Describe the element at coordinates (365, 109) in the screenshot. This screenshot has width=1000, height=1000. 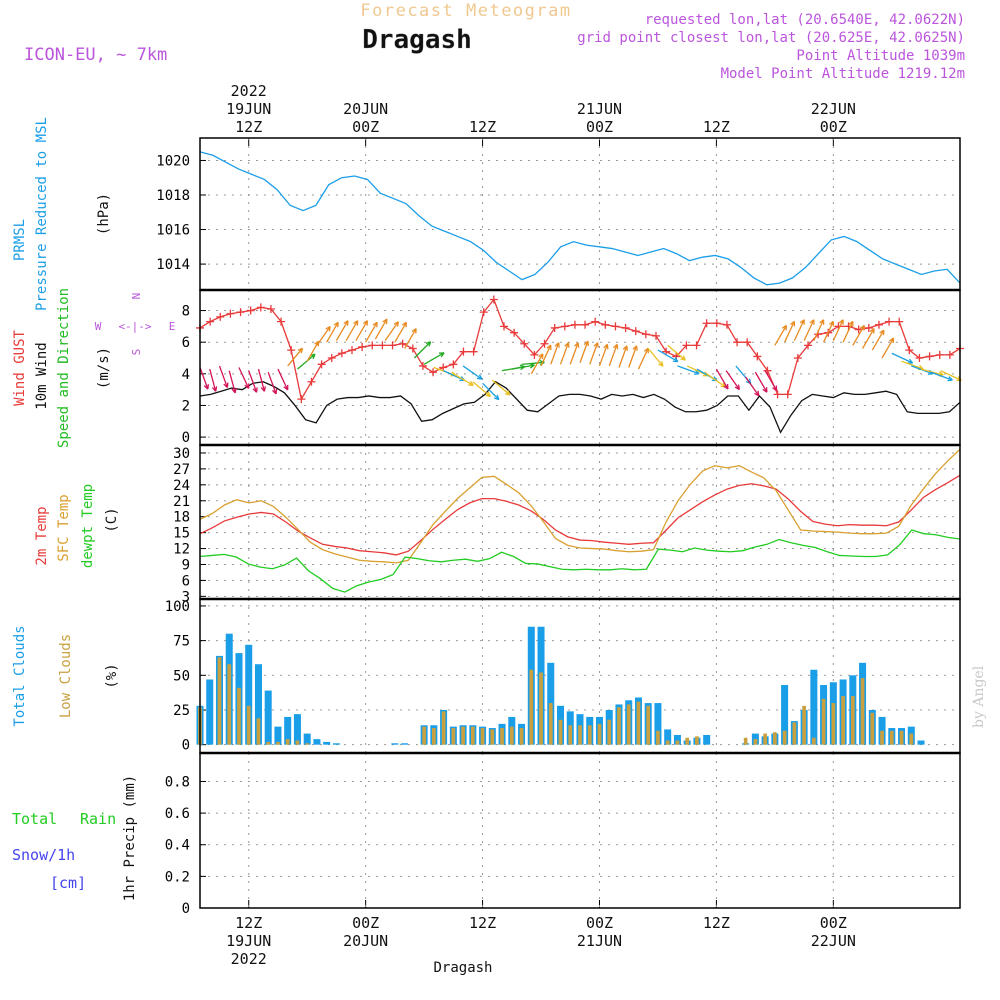
I see `top-time-label: 20JUN` at that location.